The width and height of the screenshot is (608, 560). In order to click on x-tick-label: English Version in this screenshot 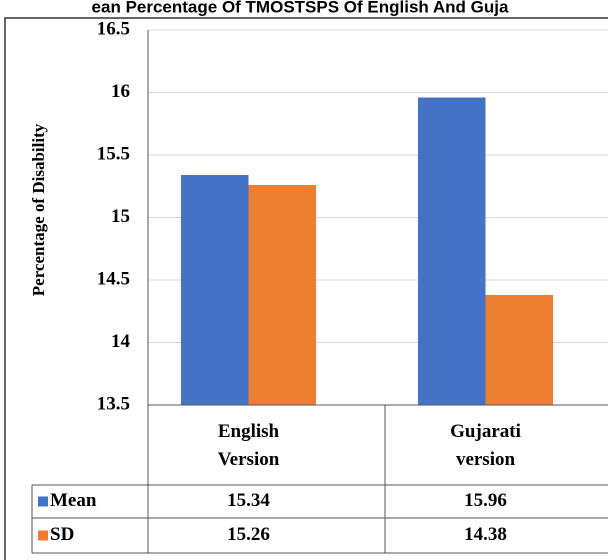, I will do `click(249, 445)`.